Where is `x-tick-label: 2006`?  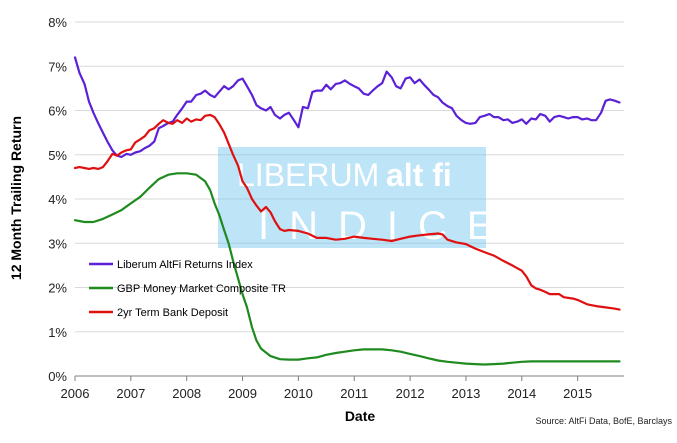
x-tick-label: 2006 is located at coordinates (75, 393).